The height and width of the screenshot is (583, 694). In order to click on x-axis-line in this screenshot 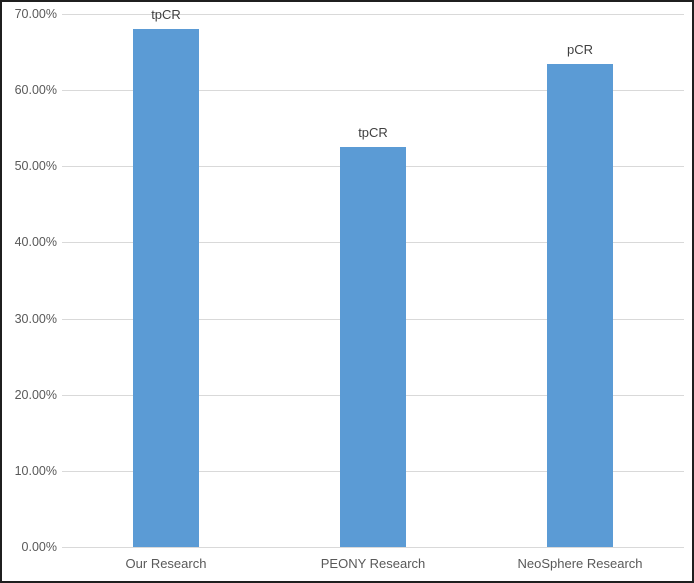, I will do `click(373, 547)`.